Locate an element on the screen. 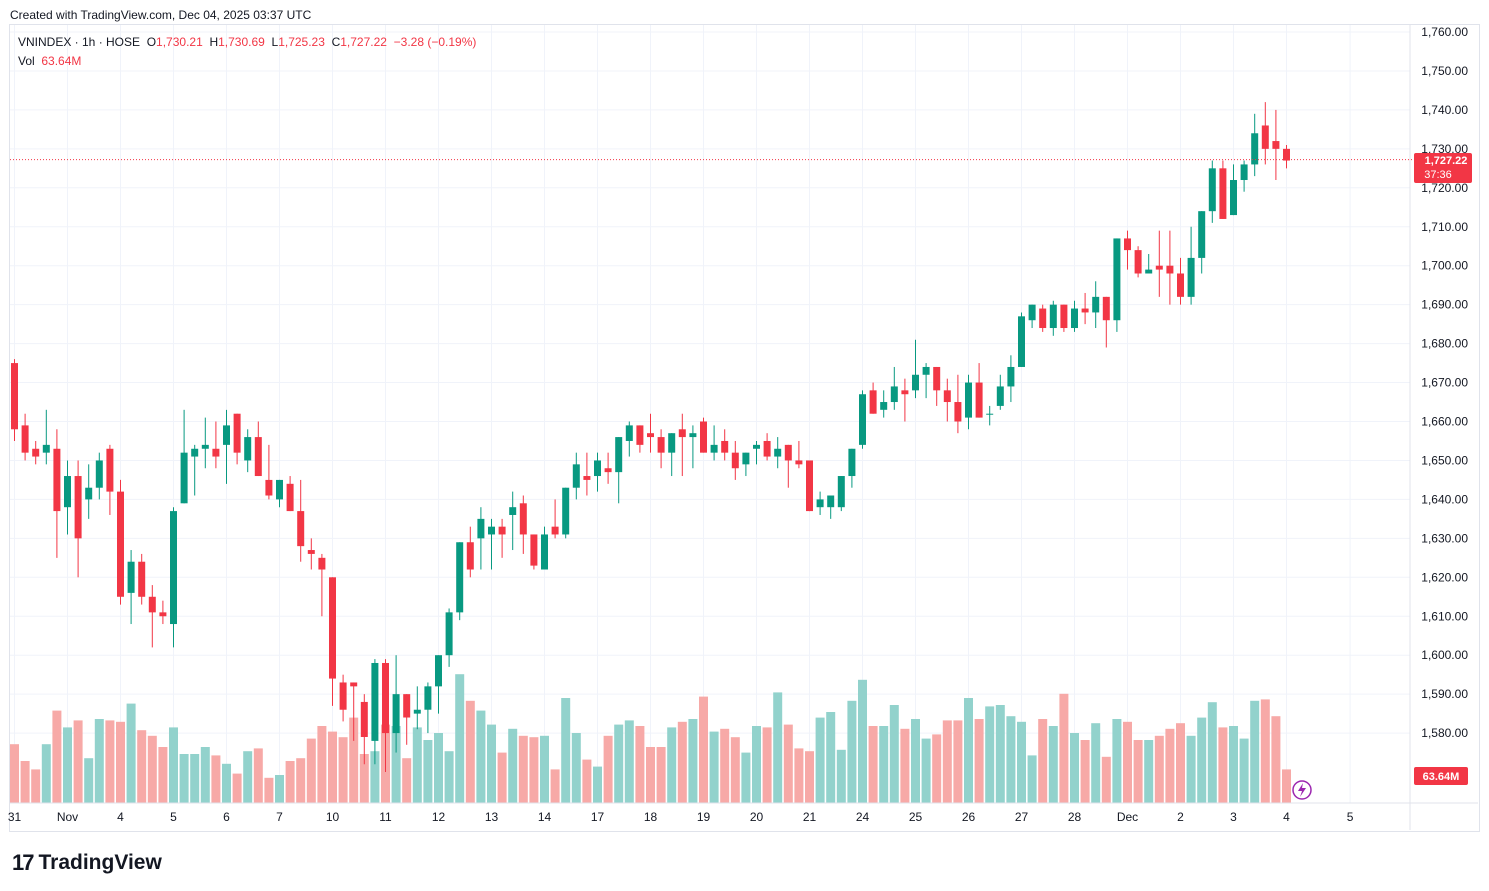  legend-symbol: VNINDEX · 1h · HOSE is located at coordinates (79, 42).